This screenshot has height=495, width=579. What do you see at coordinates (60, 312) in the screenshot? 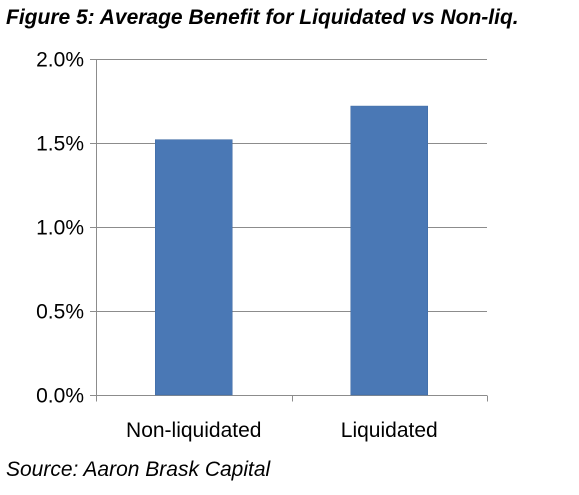
I see `y-tick-label: 0.5%` at bounding box center [60, 312].